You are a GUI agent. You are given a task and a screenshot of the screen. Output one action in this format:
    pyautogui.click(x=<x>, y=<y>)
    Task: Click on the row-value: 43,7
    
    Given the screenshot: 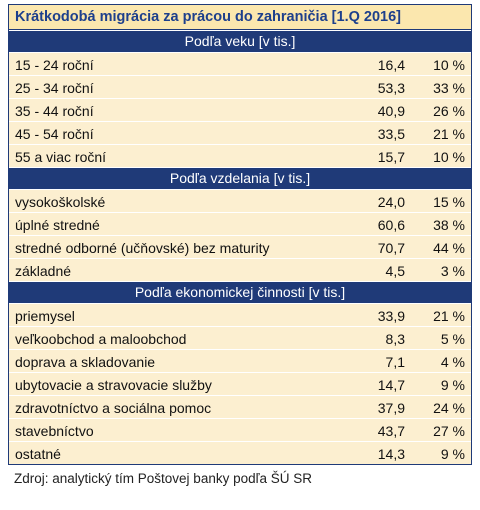 What is the action you would take?
    pyautogui.click(x=391, y=431)
    